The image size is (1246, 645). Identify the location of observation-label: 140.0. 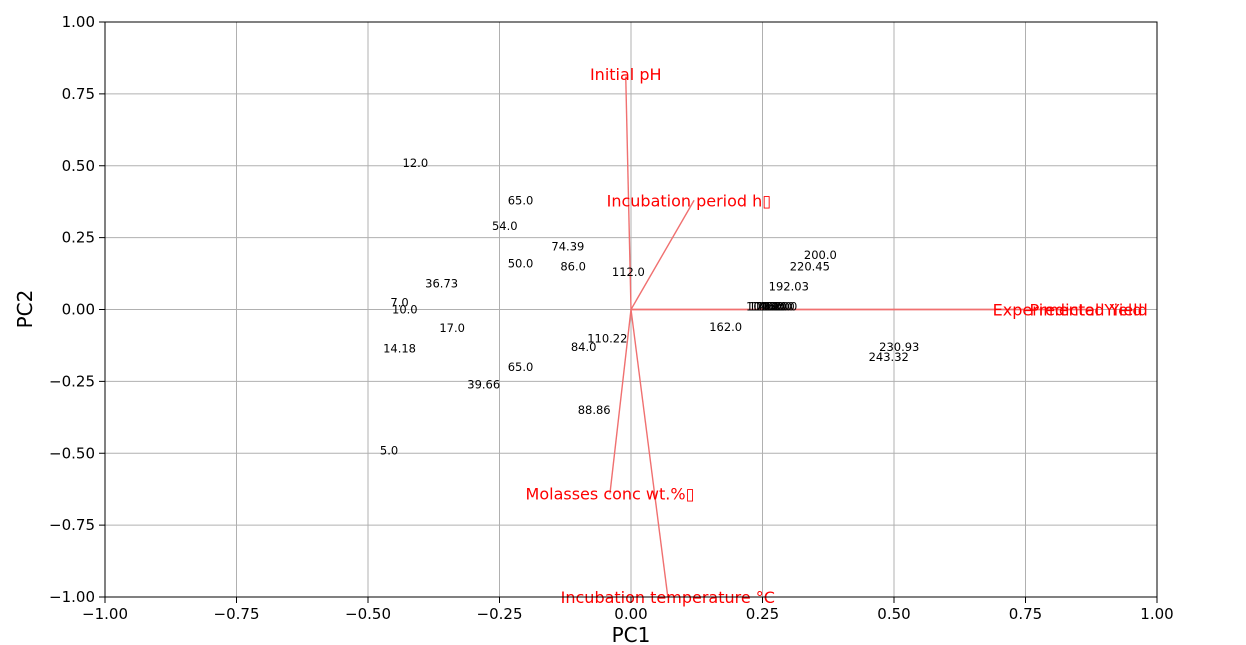
(767, 307).